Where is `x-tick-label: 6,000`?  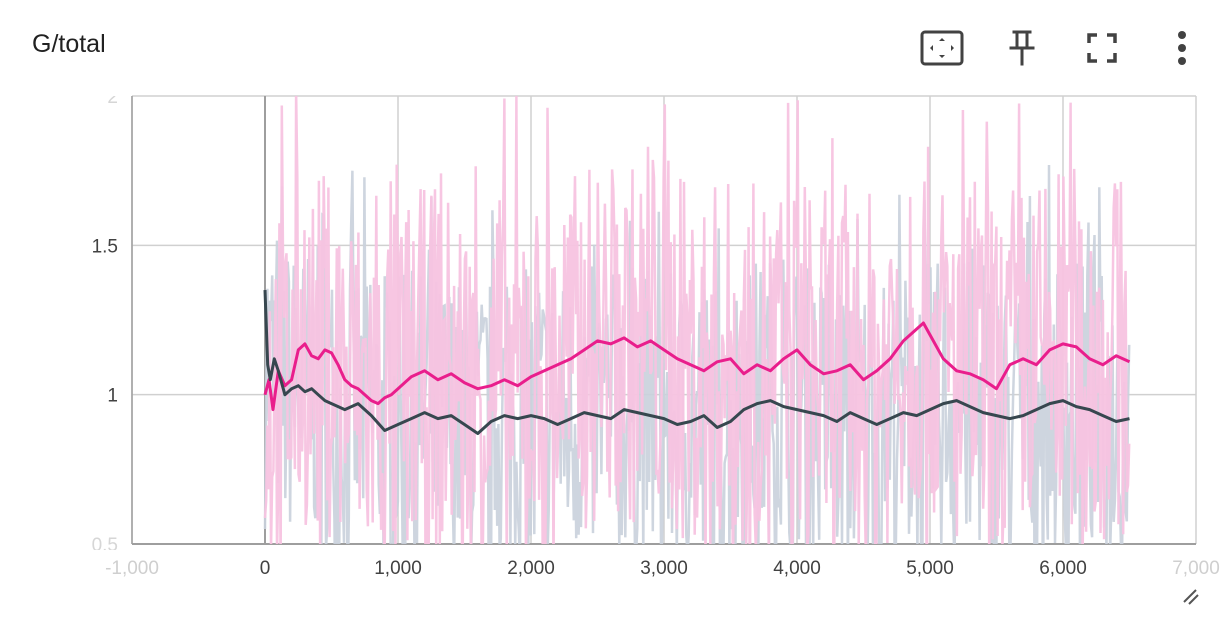
x-tick-label: 6,000 is located at coordinates (1063, 568).